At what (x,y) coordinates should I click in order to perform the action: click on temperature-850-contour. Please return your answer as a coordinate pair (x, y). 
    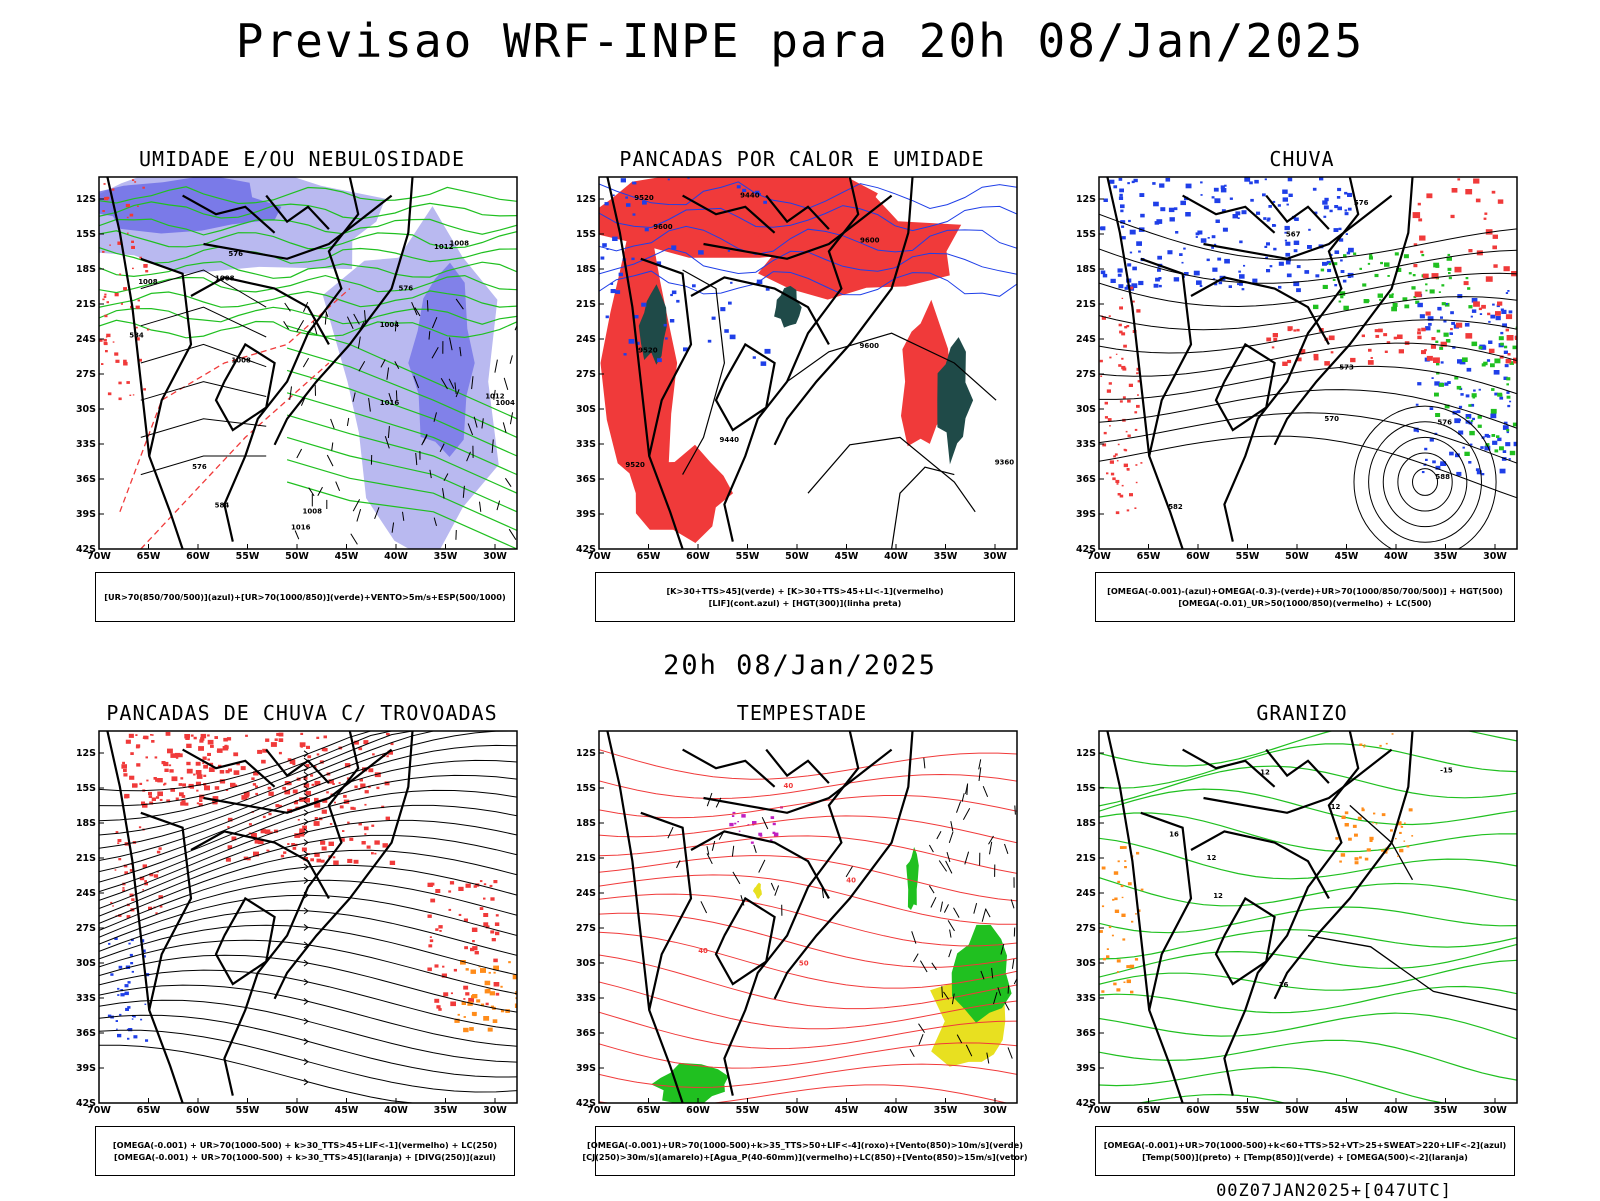
    Looking at the image, I should click on (1308, 858).